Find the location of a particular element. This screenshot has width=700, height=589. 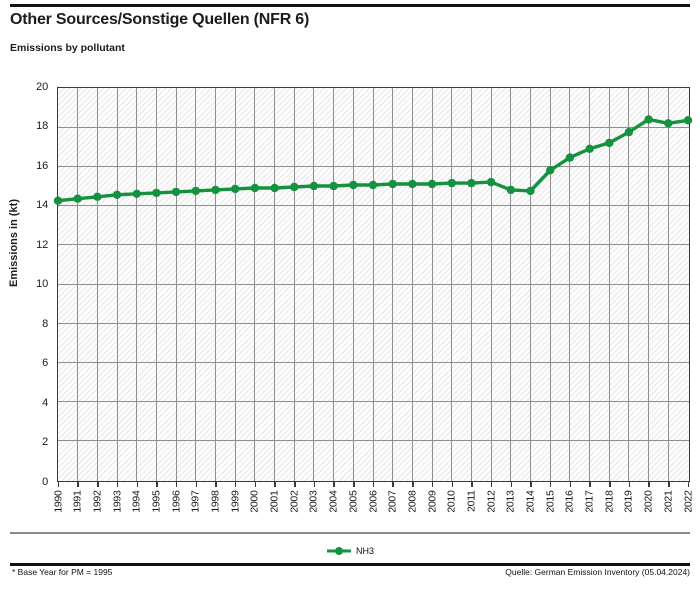

footnote-base-year: * Base Year for PM = 1995 is located at coordinates (62, 572).